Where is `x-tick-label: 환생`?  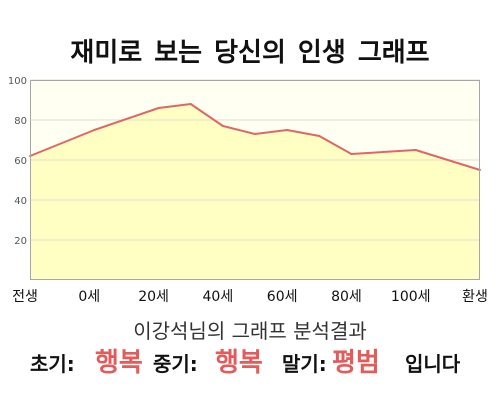
x-tick-label: 환생 is located at coordinates (475, 297).